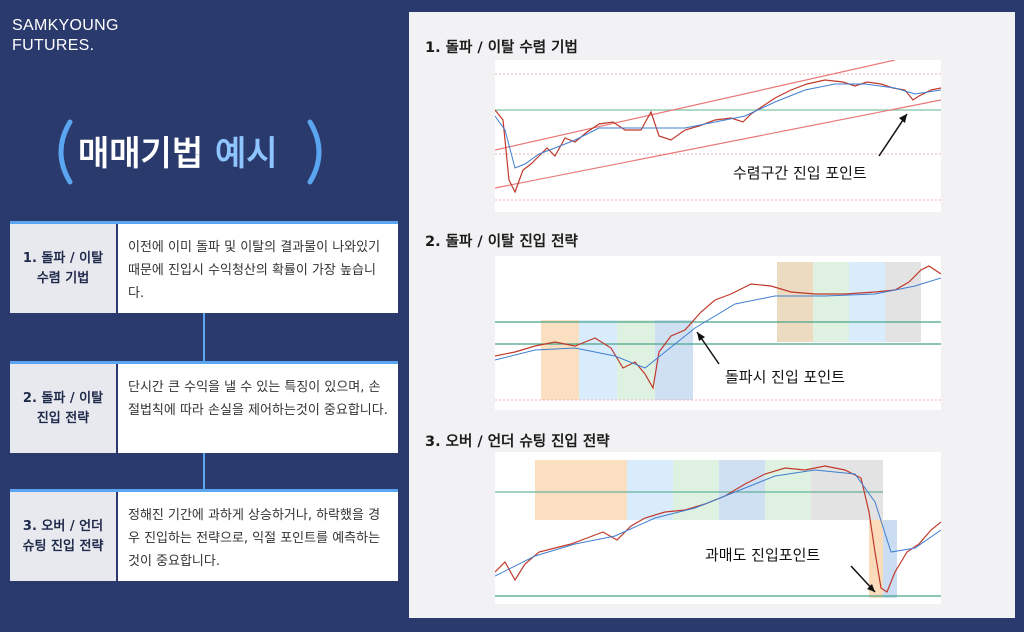 The width and height of the screenshot is (1024, 632). What do you see at coordinates (53, 45) in the screenshot?
I see `logo-line-2: FUTURES.` at bounding box center [53, 45].